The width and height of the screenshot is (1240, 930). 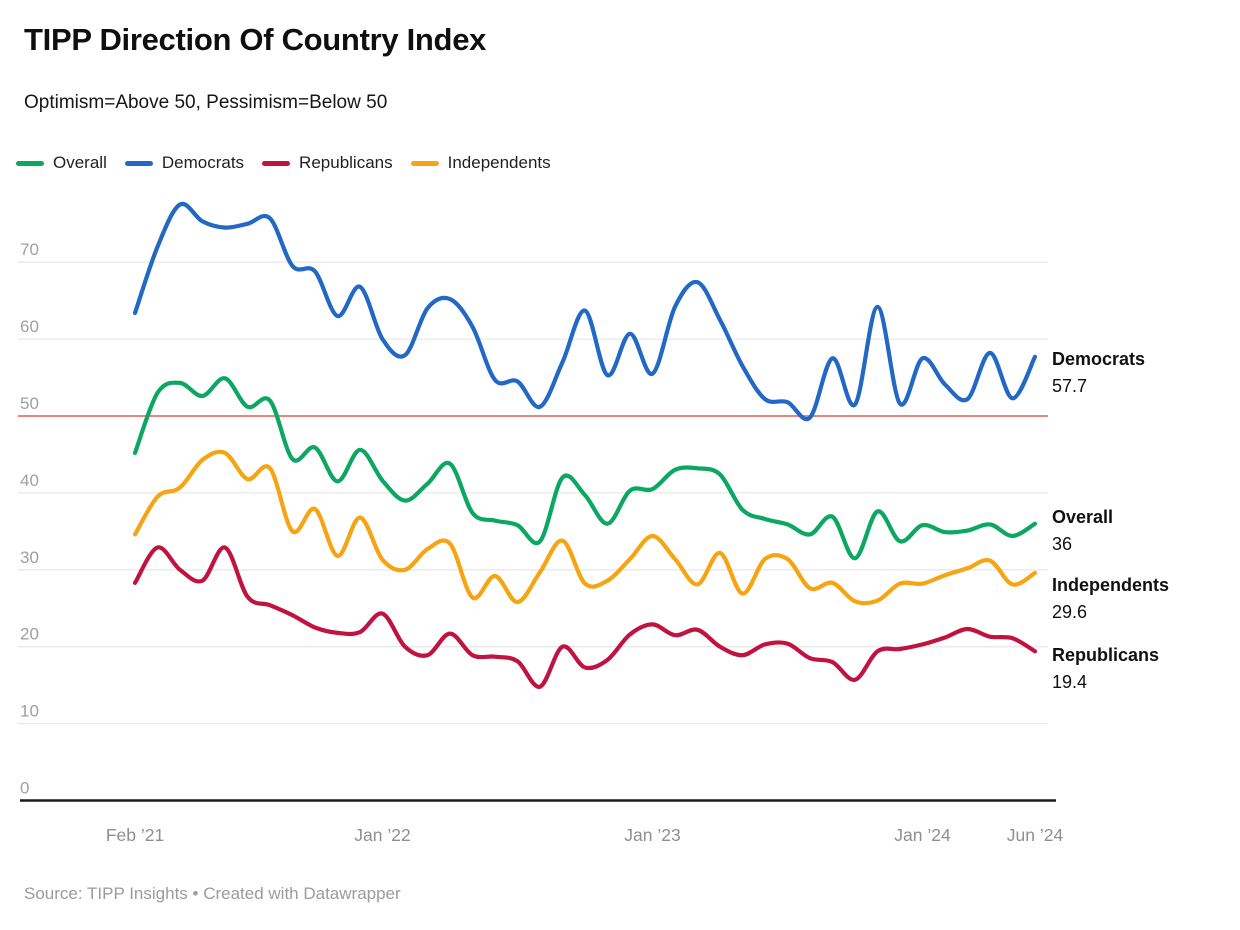 I want to click on series-end-value: 19.4, so click(x=1070, y=682).